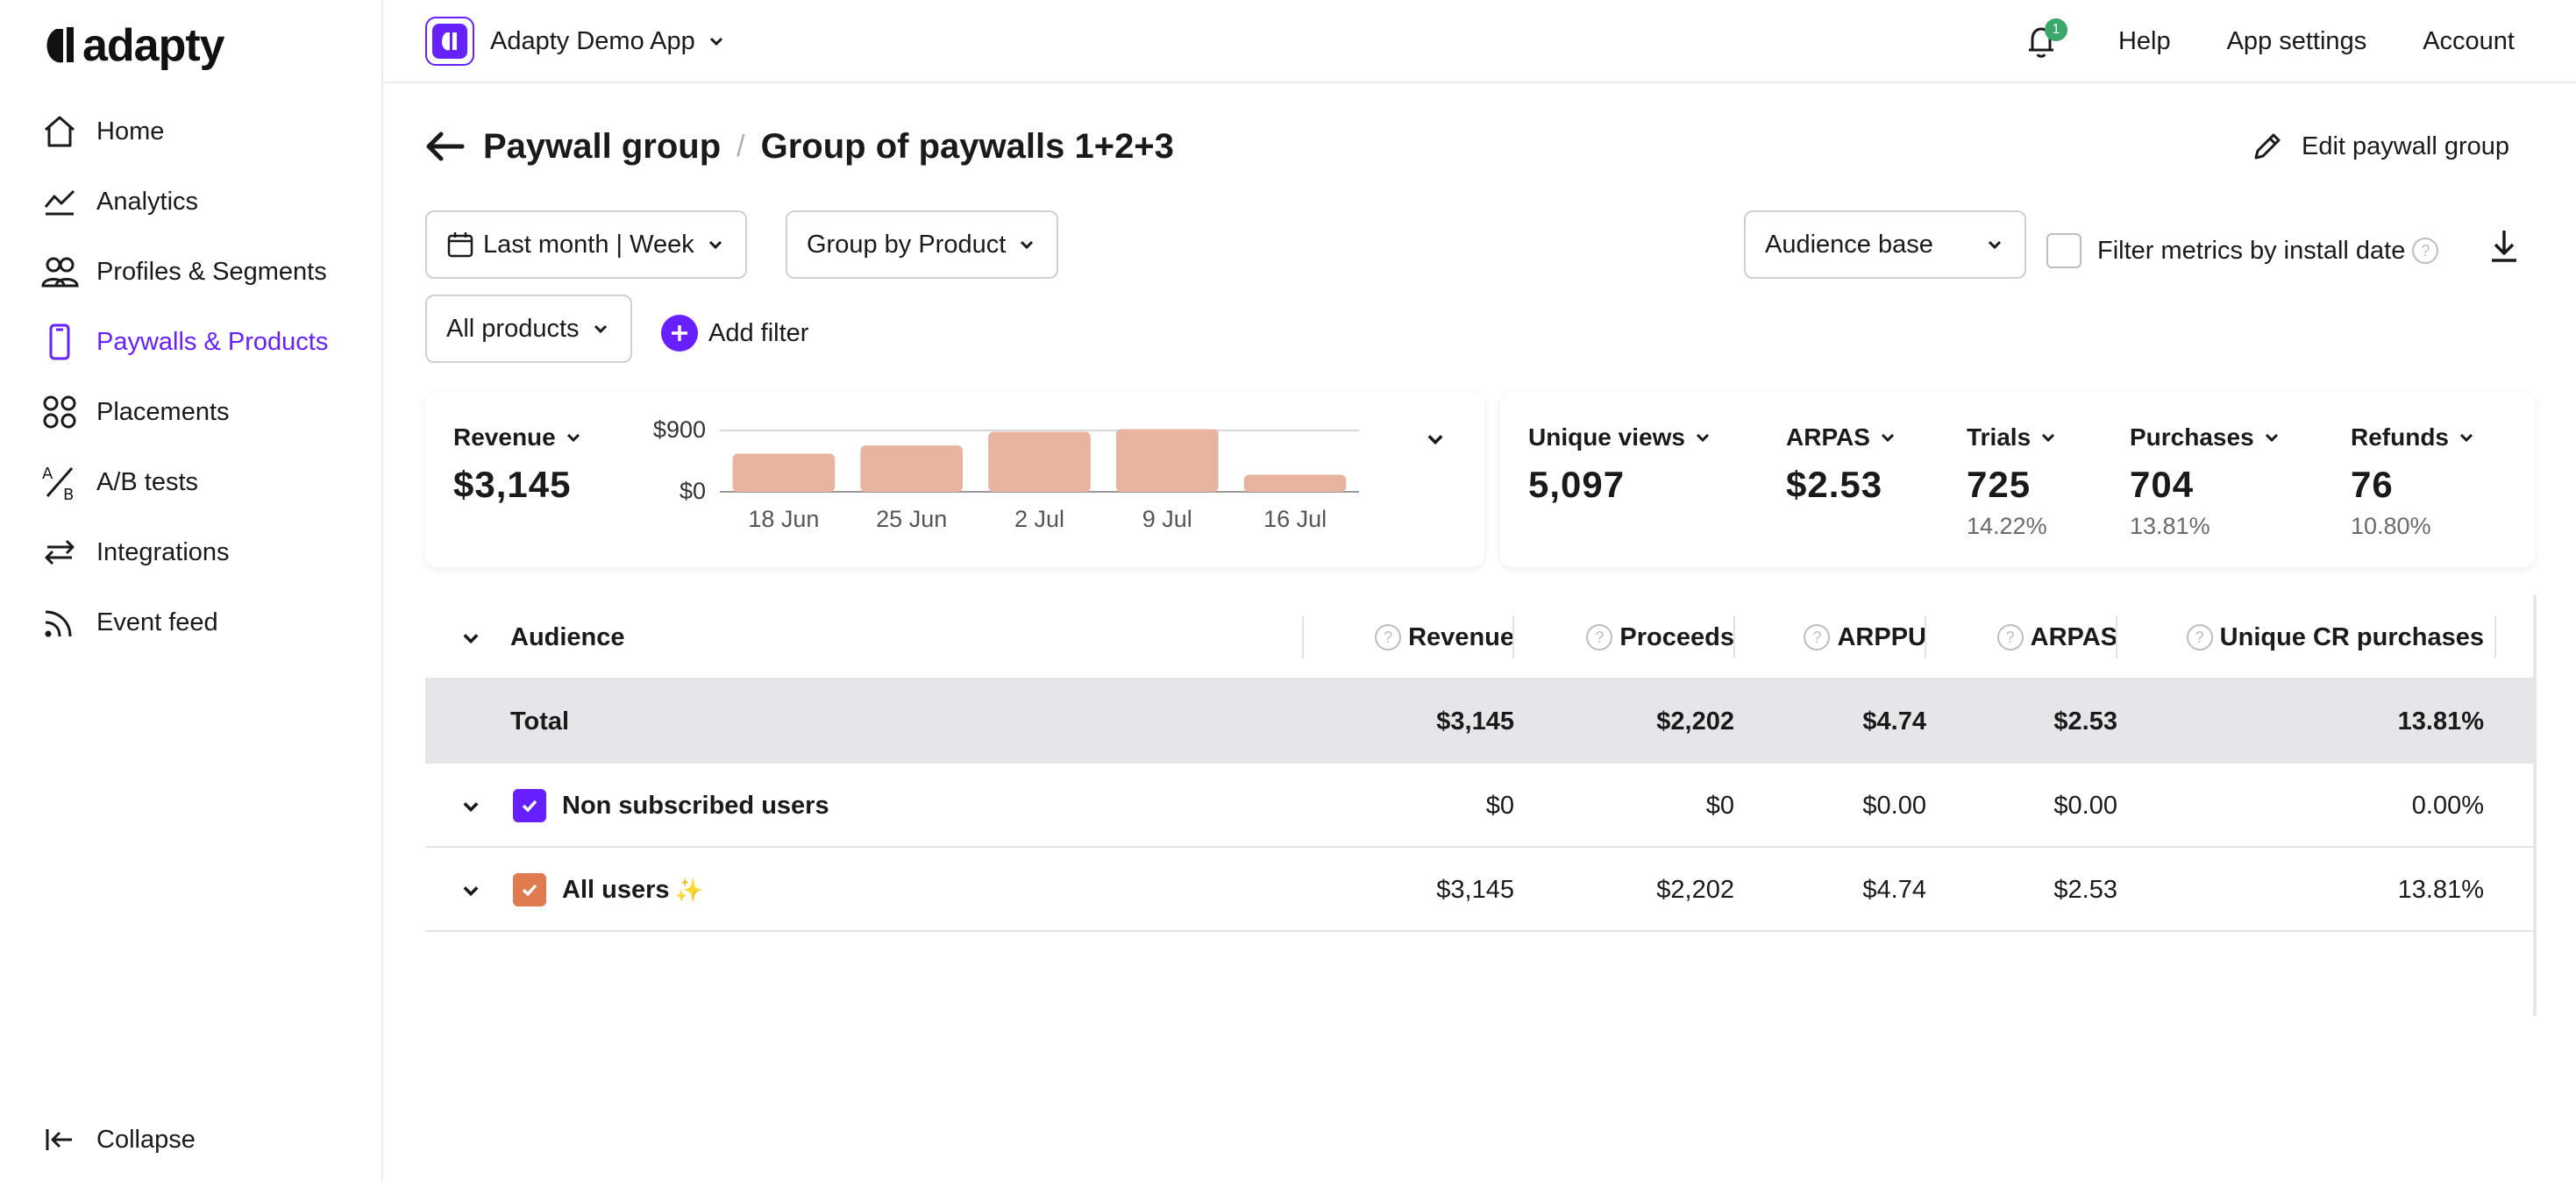 This screenshot has height=1180, width=2576. What do you see at coordinates (2085, 721) in the screenshot?
I see `cell-arpas: $2.53` at bounding box center [2085, 721].